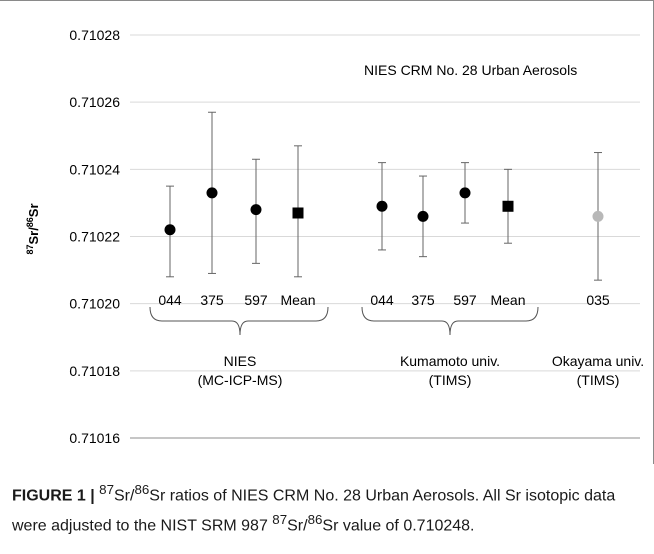 The width and height of the screenshot is (654, 554). I want to click on group-name: Okayama univ., so click(598, 361).